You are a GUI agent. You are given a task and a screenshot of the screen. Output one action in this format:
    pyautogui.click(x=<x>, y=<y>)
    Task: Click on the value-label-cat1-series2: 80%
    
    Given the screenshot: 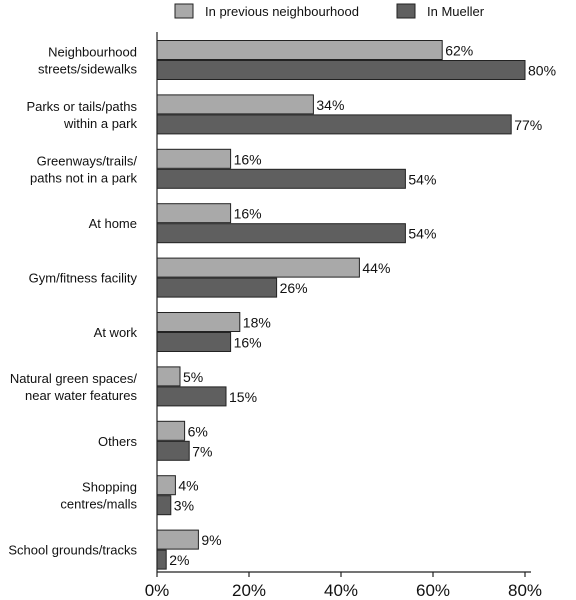 What is the action you would take?
    pyautogui.click(x=542, y=71)
    